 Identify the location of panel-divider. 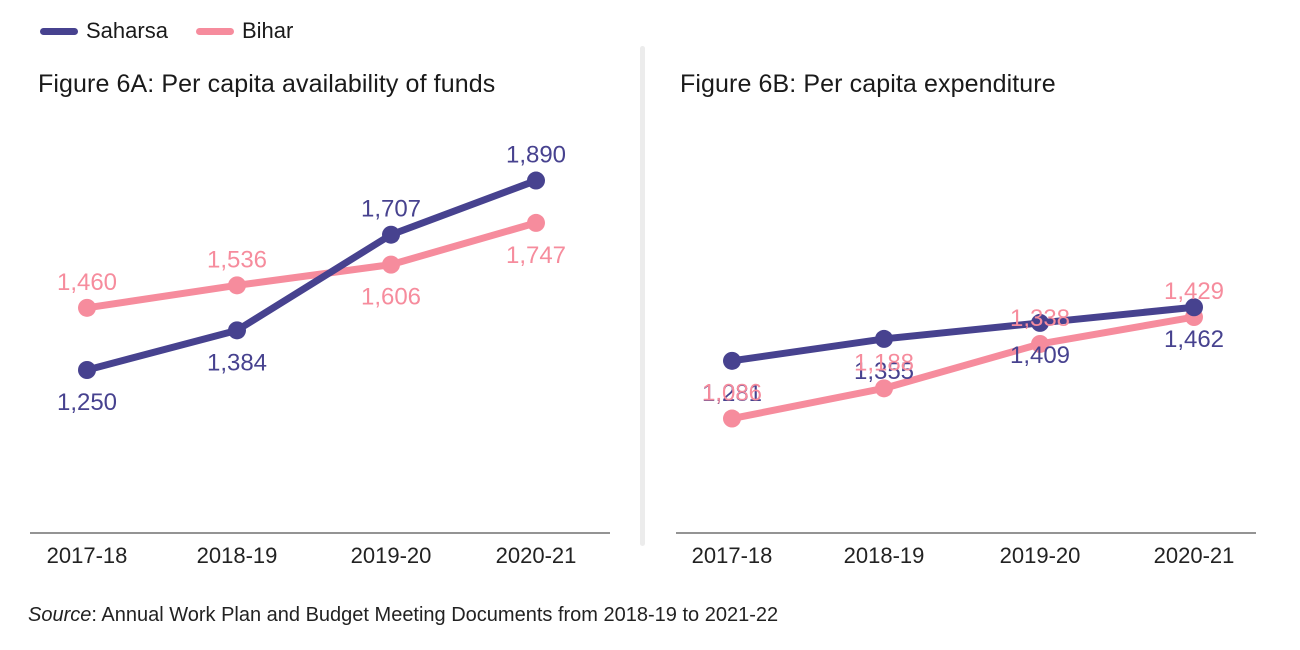
(642, 296).